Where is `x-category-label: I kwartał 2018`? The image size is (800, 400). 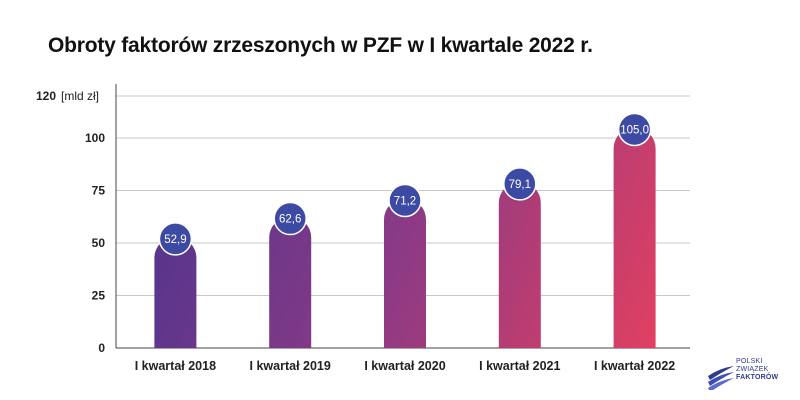 x-category-label: I kwartał 2018 is located at coordinates (175, 366).